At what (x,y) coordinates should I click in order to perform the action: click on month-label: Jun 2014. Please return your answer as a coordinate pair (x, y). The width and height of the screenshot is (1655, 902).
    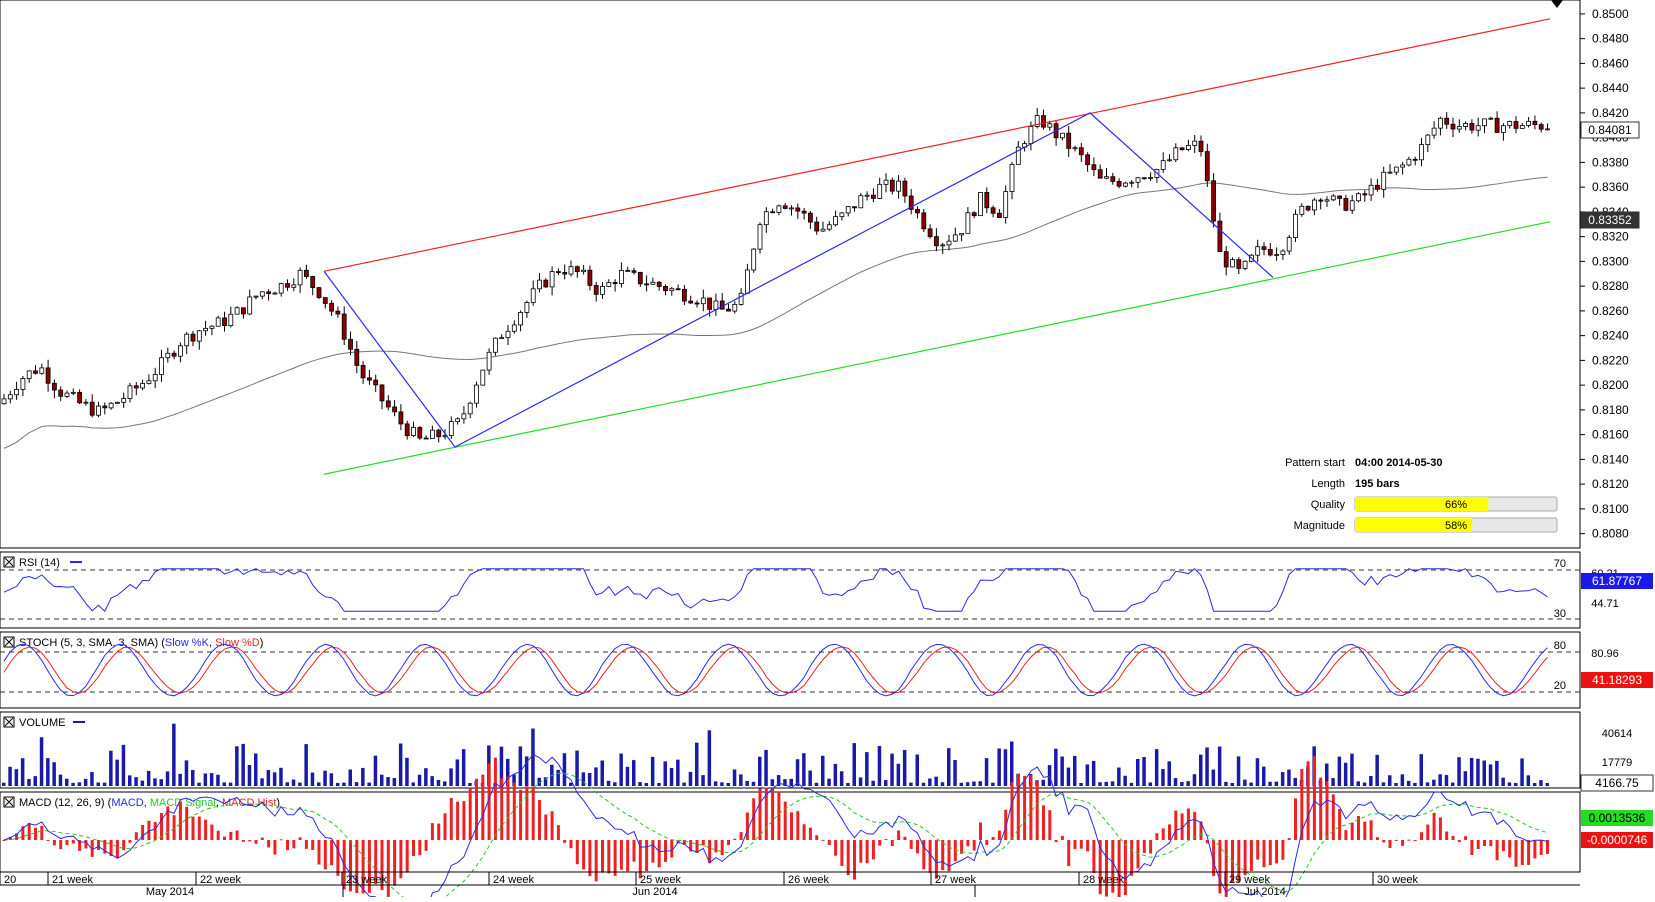
    Looking at the image, I should click on (654, 891).